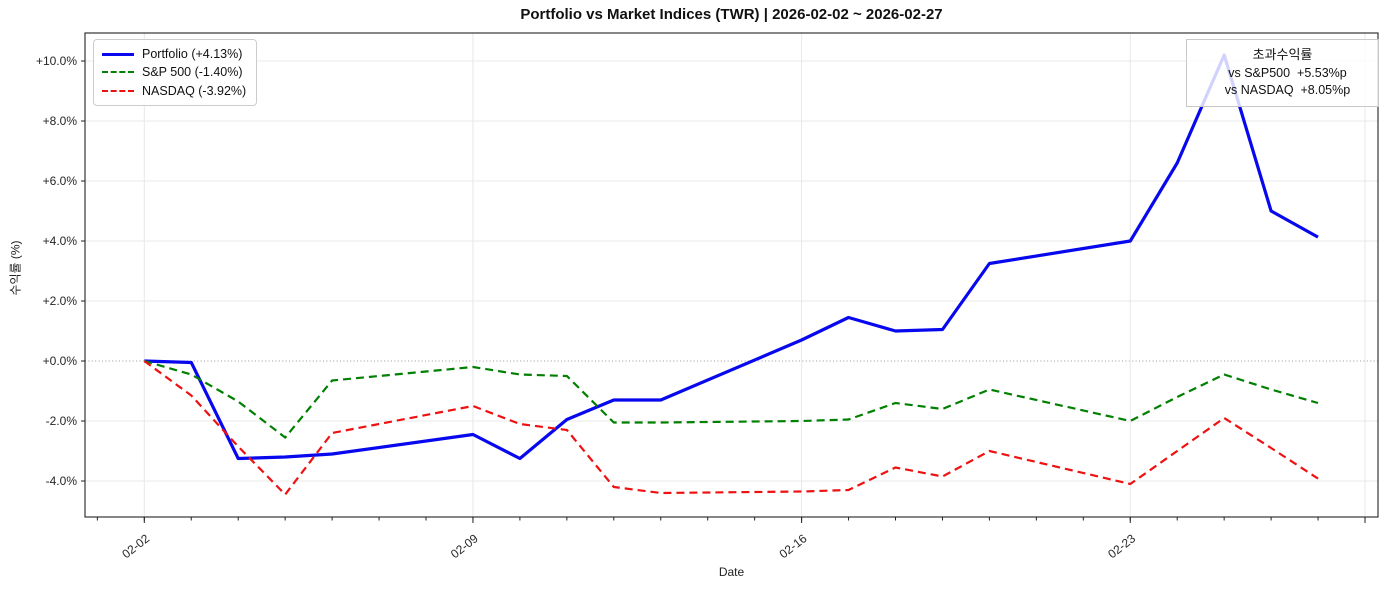  I want to click on x-tick-label: 02-16, so click(793, 546).